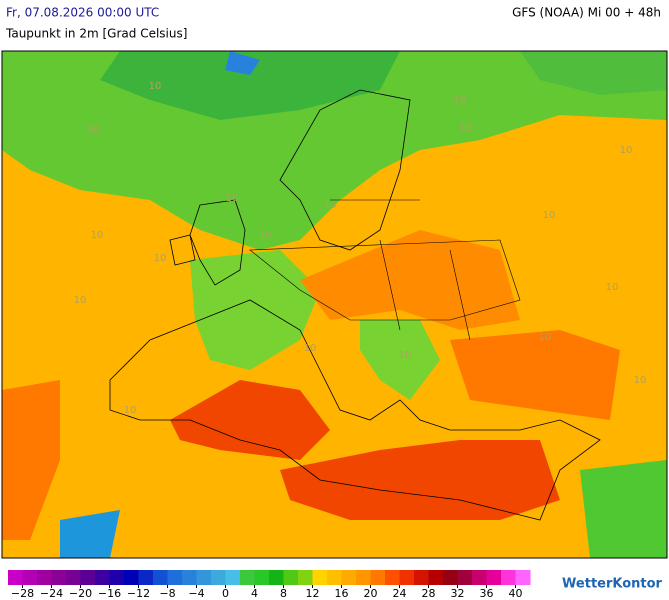  Describe the element at coordinates (207, 242) in the screenshot. I see `coastline` at that location.